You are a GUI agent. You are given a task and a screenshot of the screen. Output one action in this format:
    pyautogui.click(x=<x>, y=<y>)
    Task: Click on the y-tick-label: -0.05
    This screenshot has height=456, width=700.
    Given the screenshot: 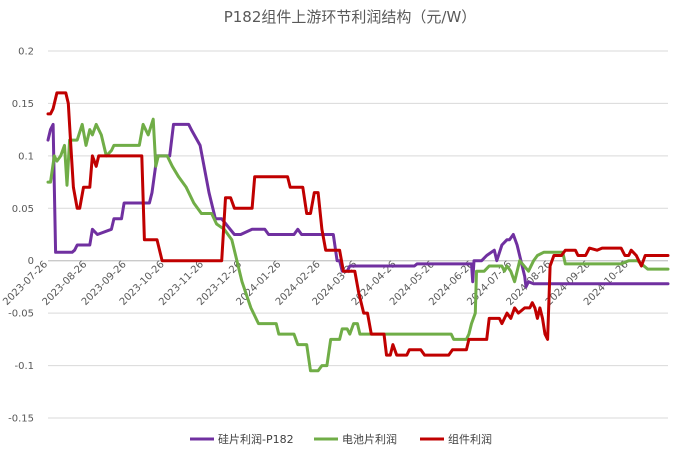 What is the action you would take?
    pyautogui.click(x=21, y=314)
    